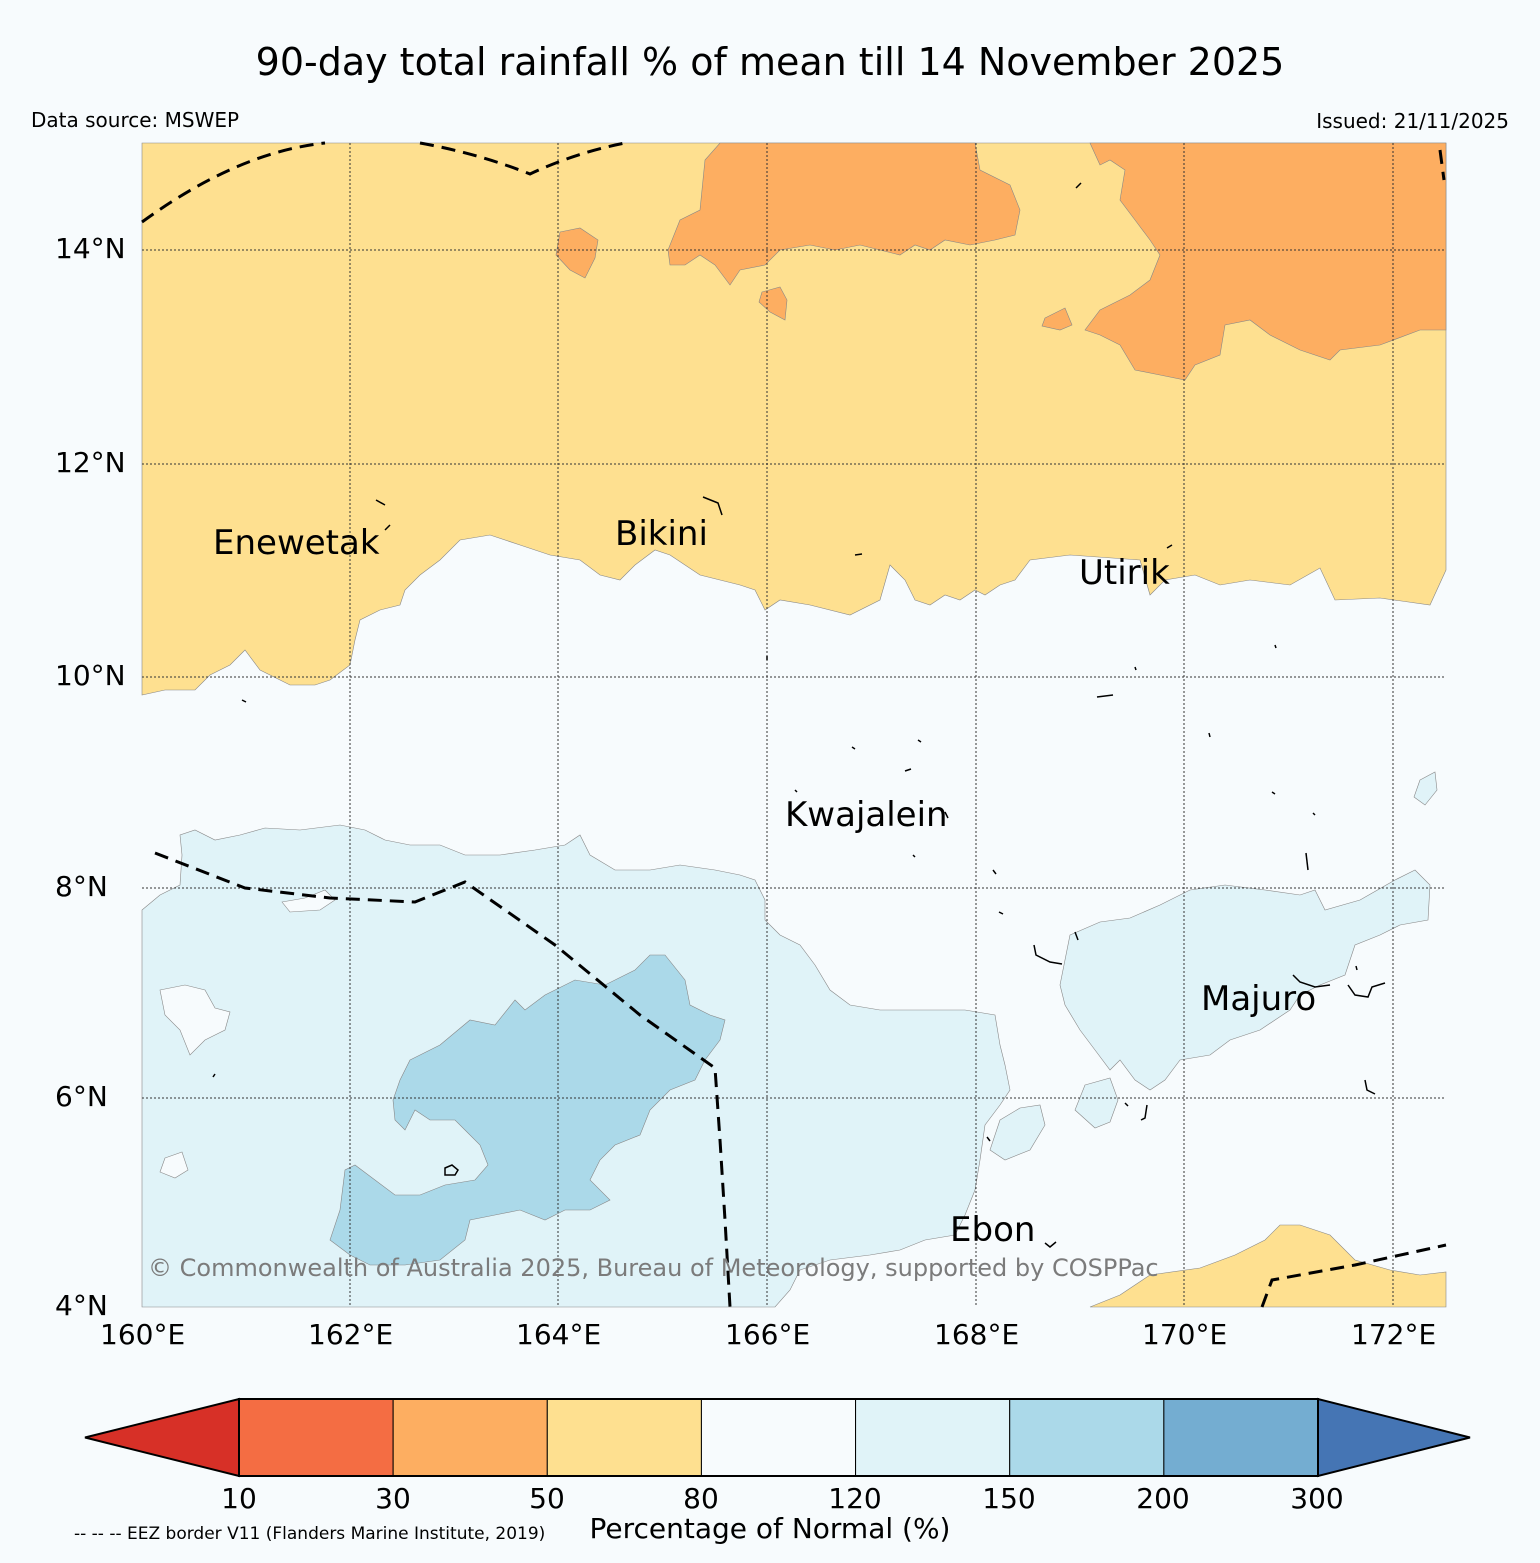 This screenshot has height=1563, width=1540. I want to click on lon-tick: 162°E, so click(351, 1334).